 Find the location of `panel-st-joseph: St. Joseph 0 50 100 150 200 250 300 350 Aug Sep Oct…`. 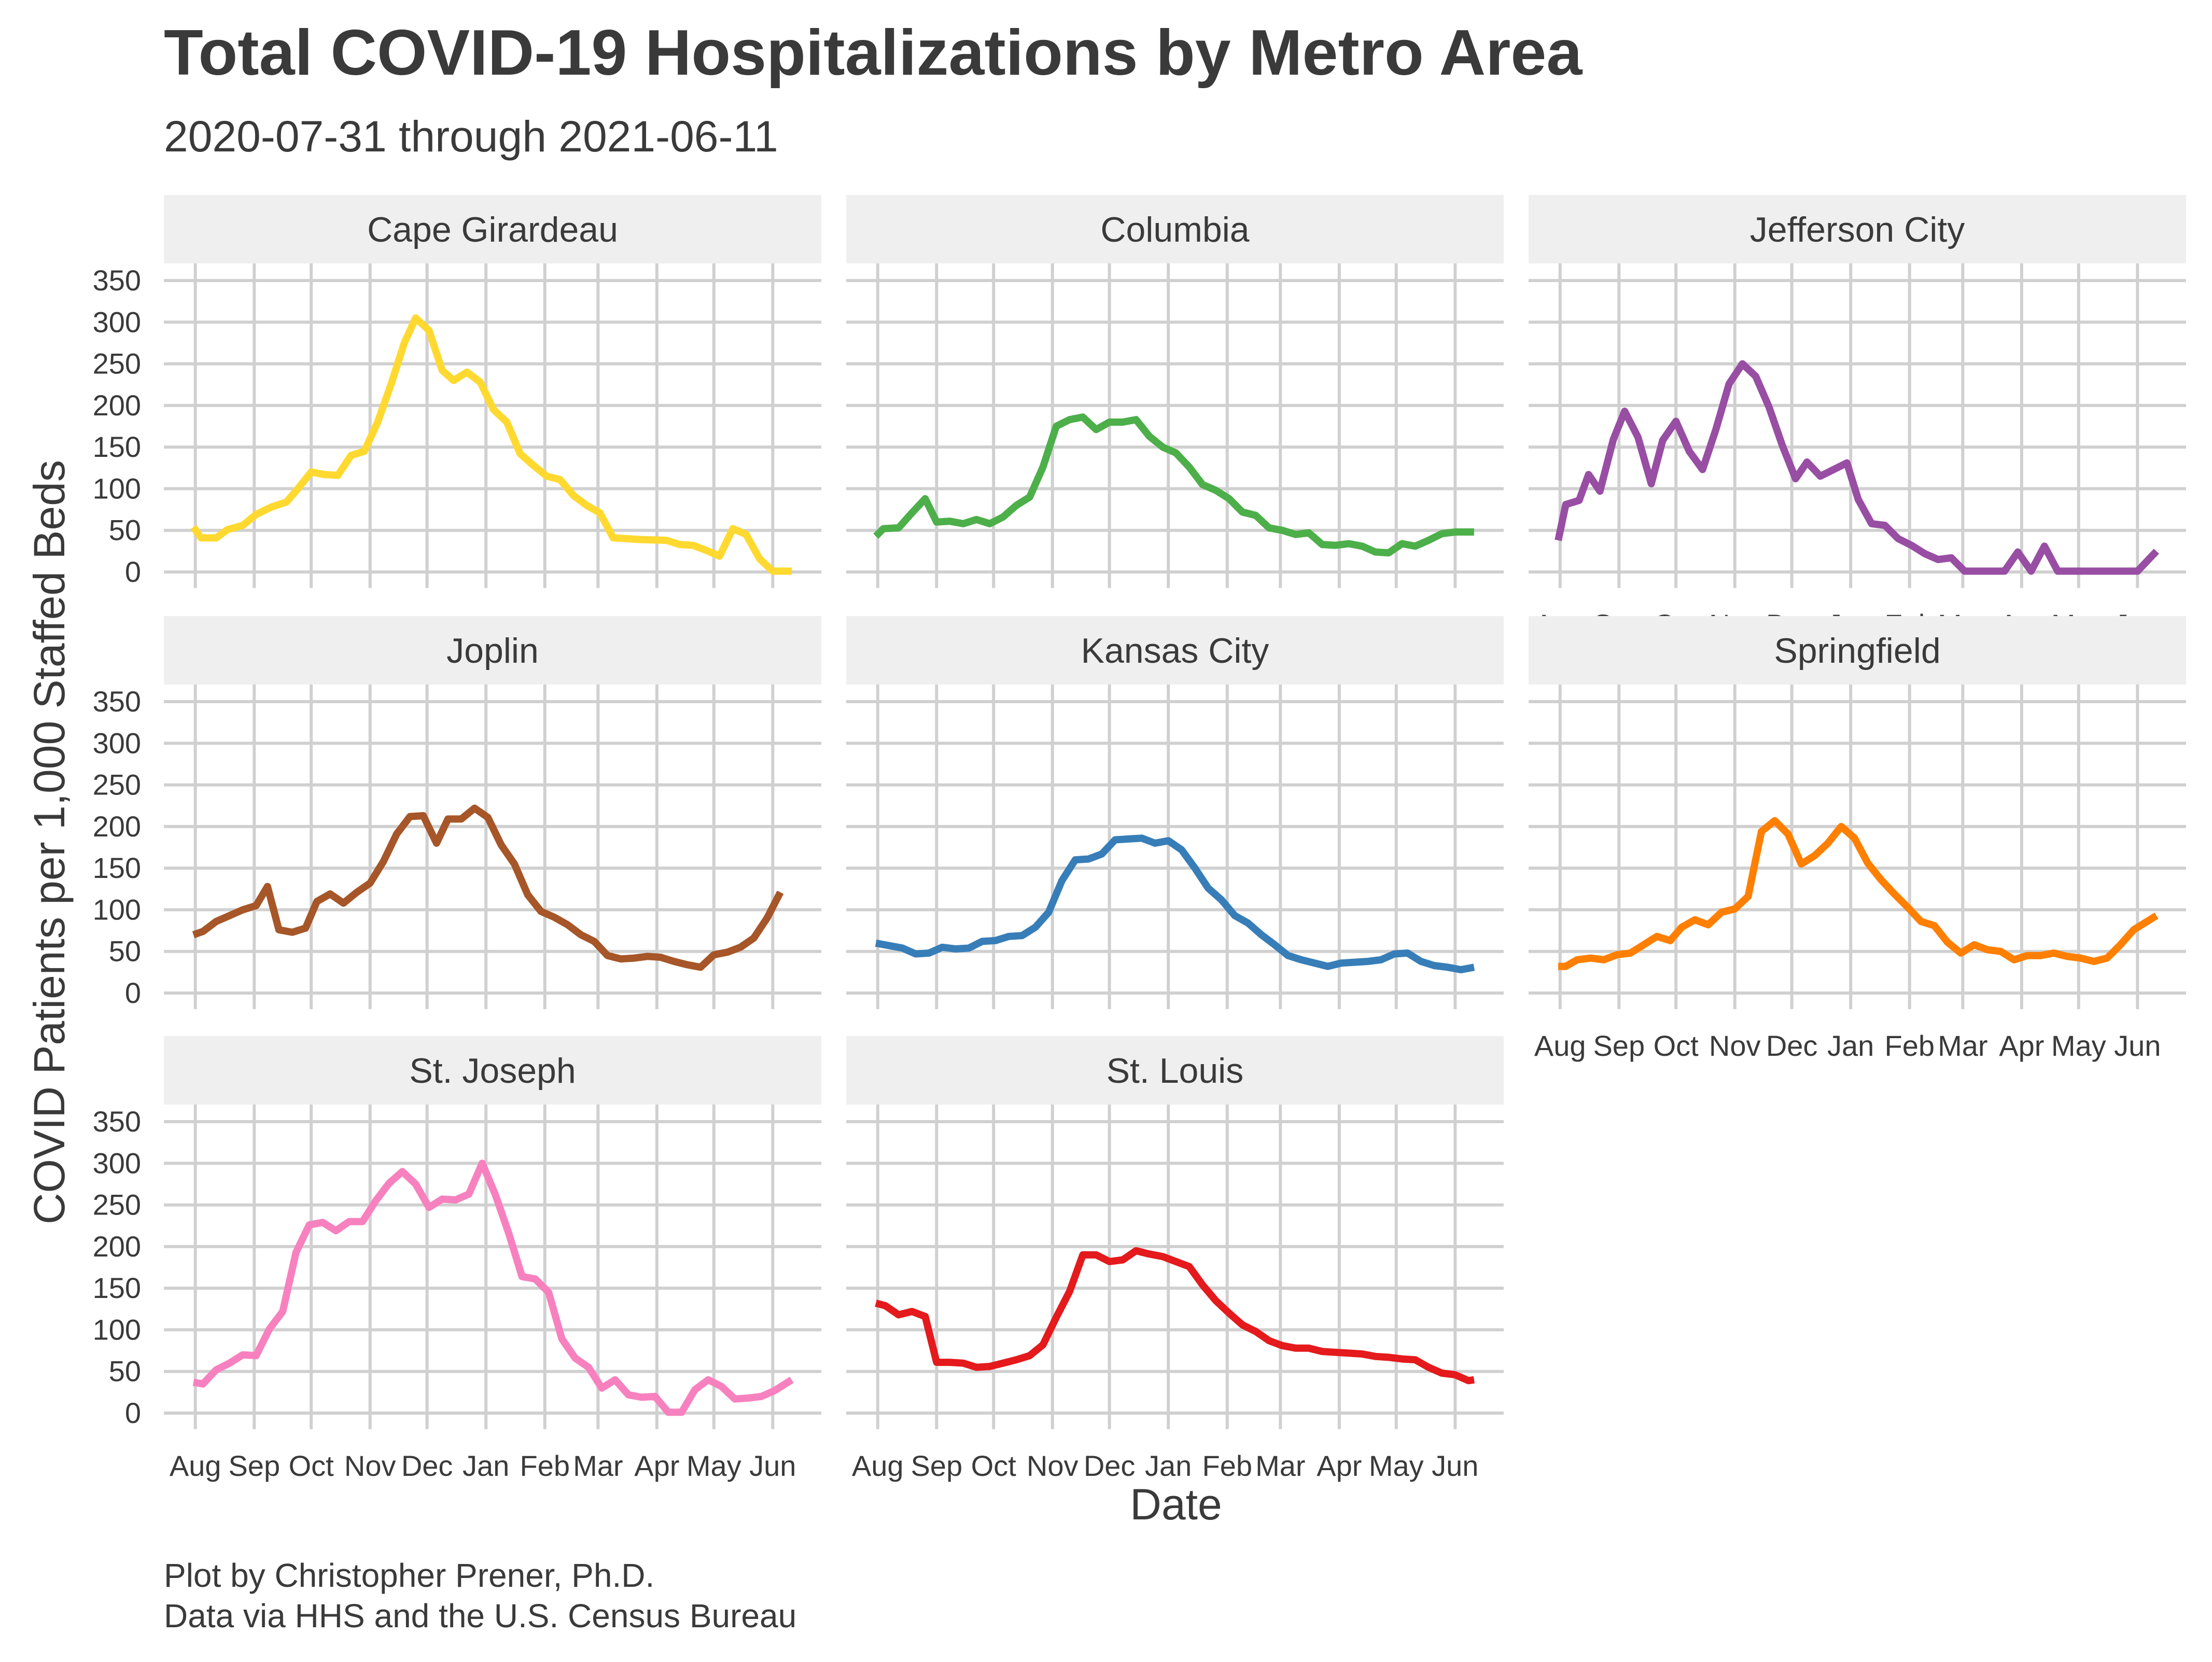

panel-st-joseph: St. Joseph 0 50 100 150 200 250 300 350 Aug Sep Oct… is located at coordinates (457, 1259).